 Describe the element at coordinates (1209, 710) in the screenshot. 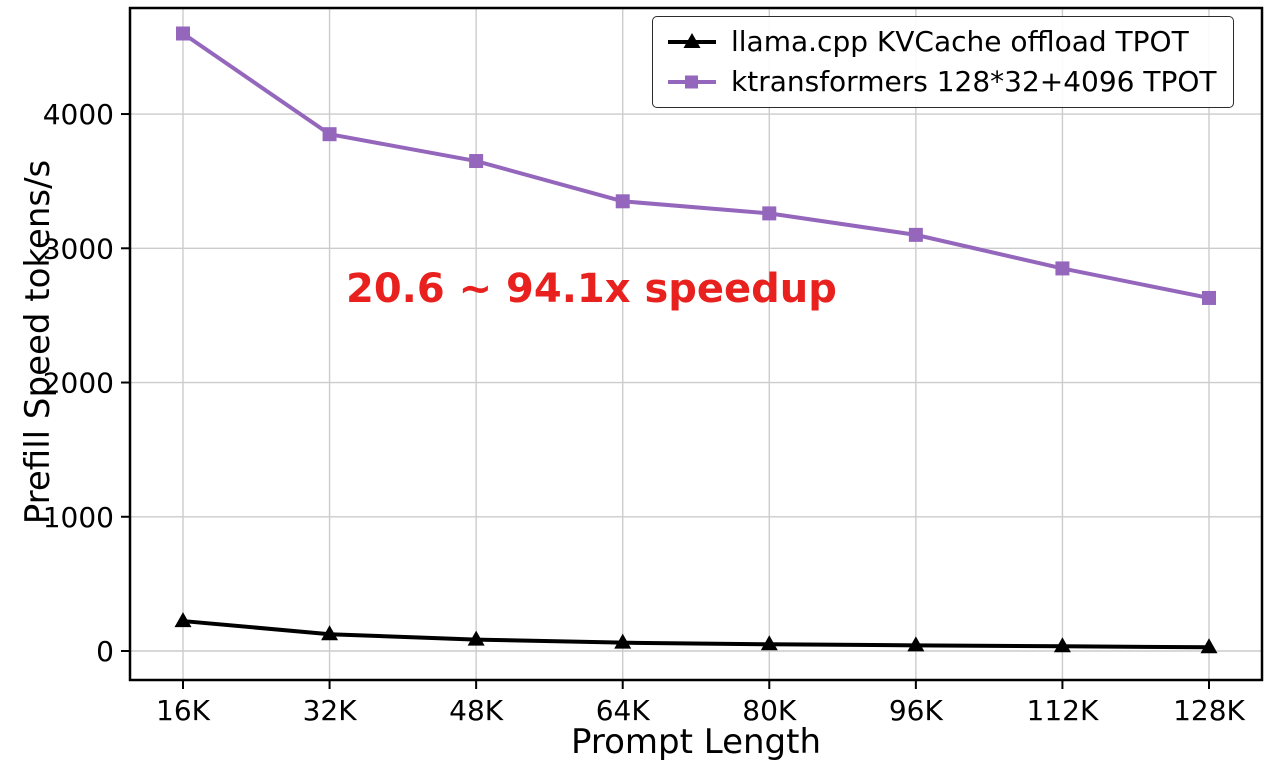

I see `svg-text: 128K` at that location.